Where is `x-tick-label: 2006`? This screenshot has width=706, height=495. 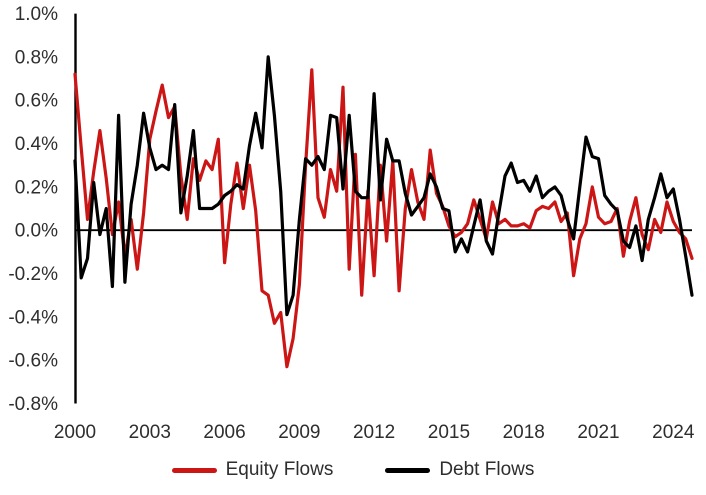
x-tick-label: 2006 is located at coordinates (224, 432).